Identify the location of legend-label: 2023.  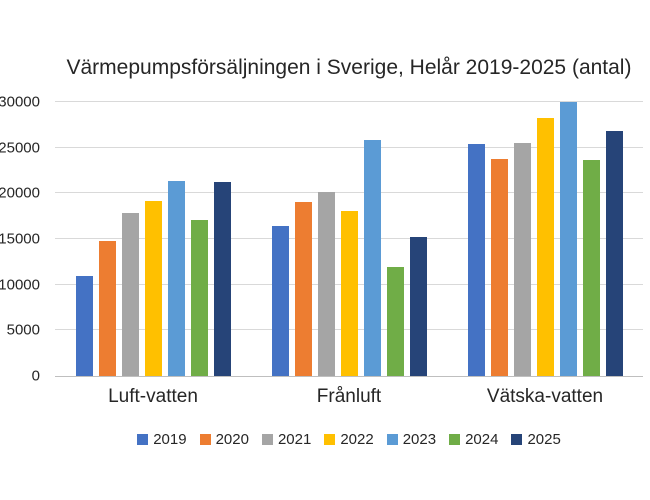
(419, 439).